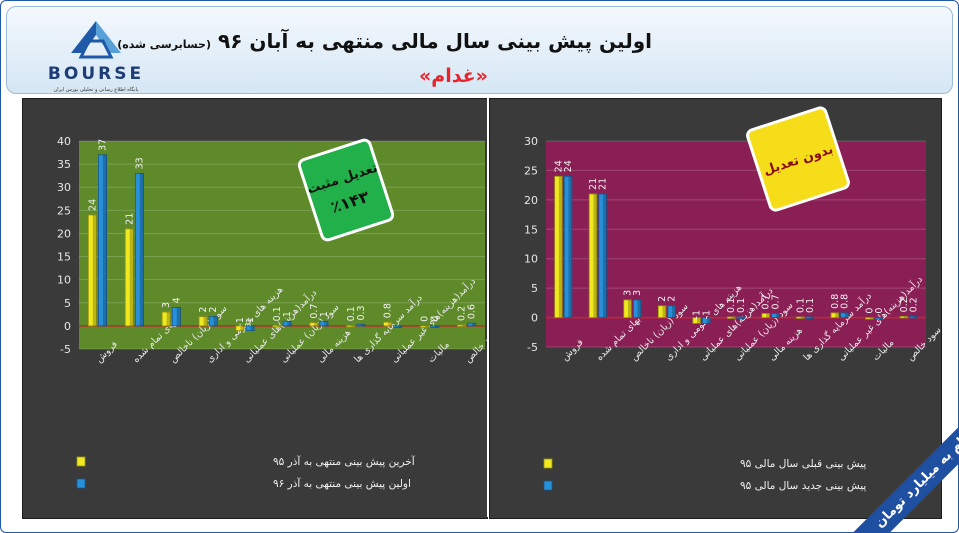 Image resolution: width=959 pixels, height=533 pixels. What do you see at coordinates (344, 461) in the screenshot?
I see `legend-label: آخرین پیش بینی منتهی به آذر ۹۵` at bounding box center [344, 461].